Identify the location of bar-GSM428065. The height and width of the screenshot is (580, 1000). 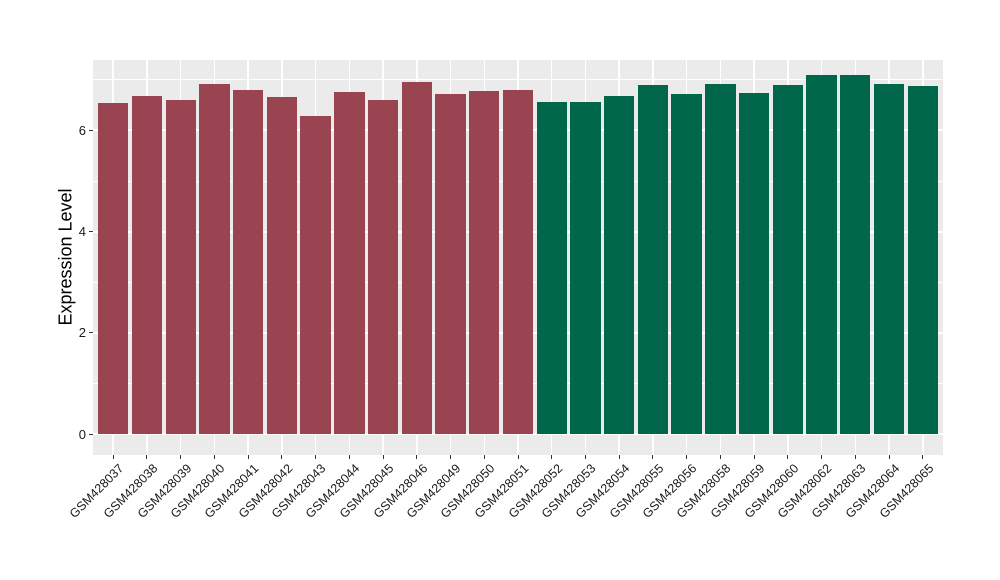
(922, 260).